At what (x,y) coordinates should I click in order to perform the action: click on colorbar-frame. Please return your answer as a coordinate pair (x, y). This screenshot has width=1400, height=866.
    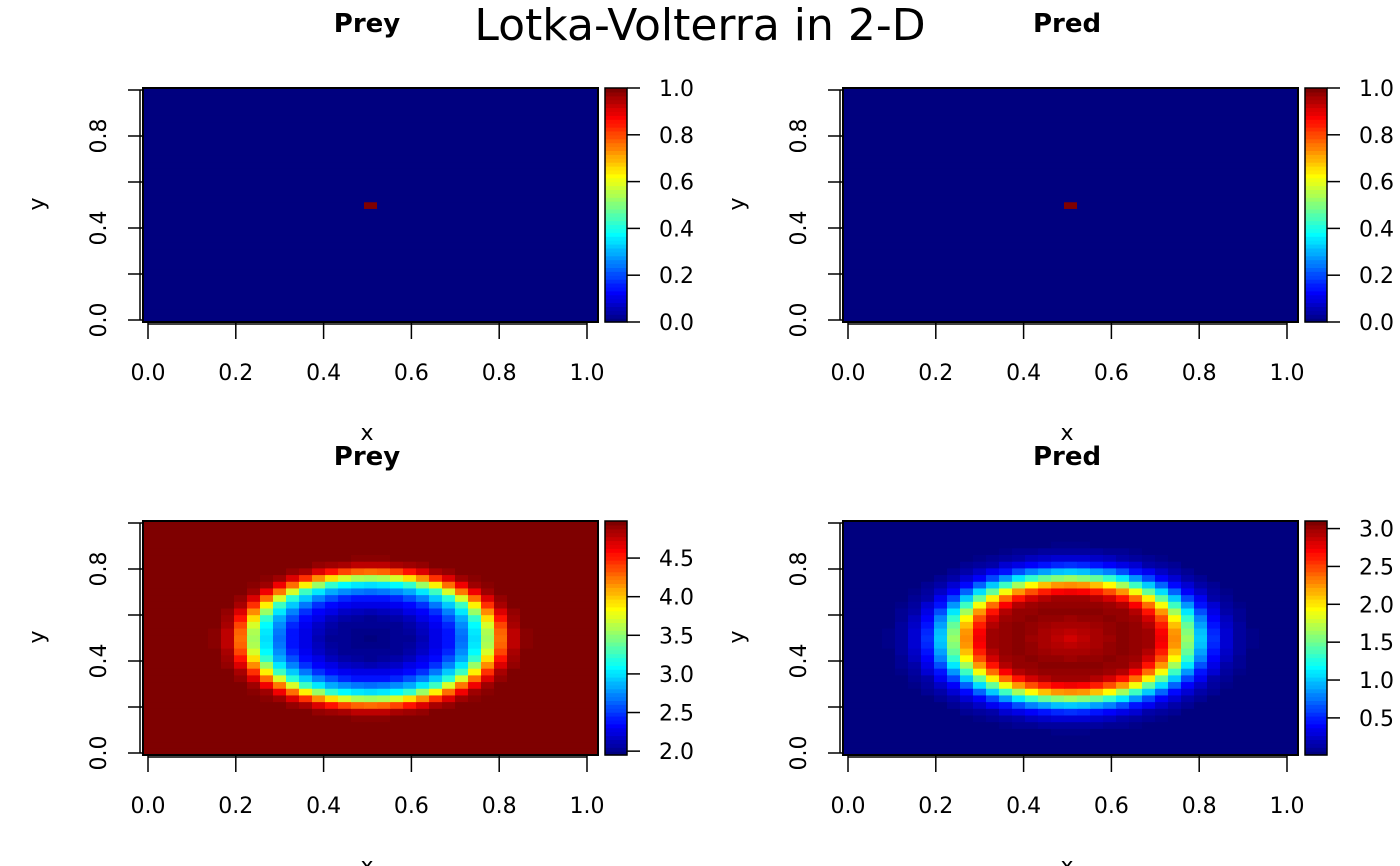
    Looking at the image, I should click on (616, 638).